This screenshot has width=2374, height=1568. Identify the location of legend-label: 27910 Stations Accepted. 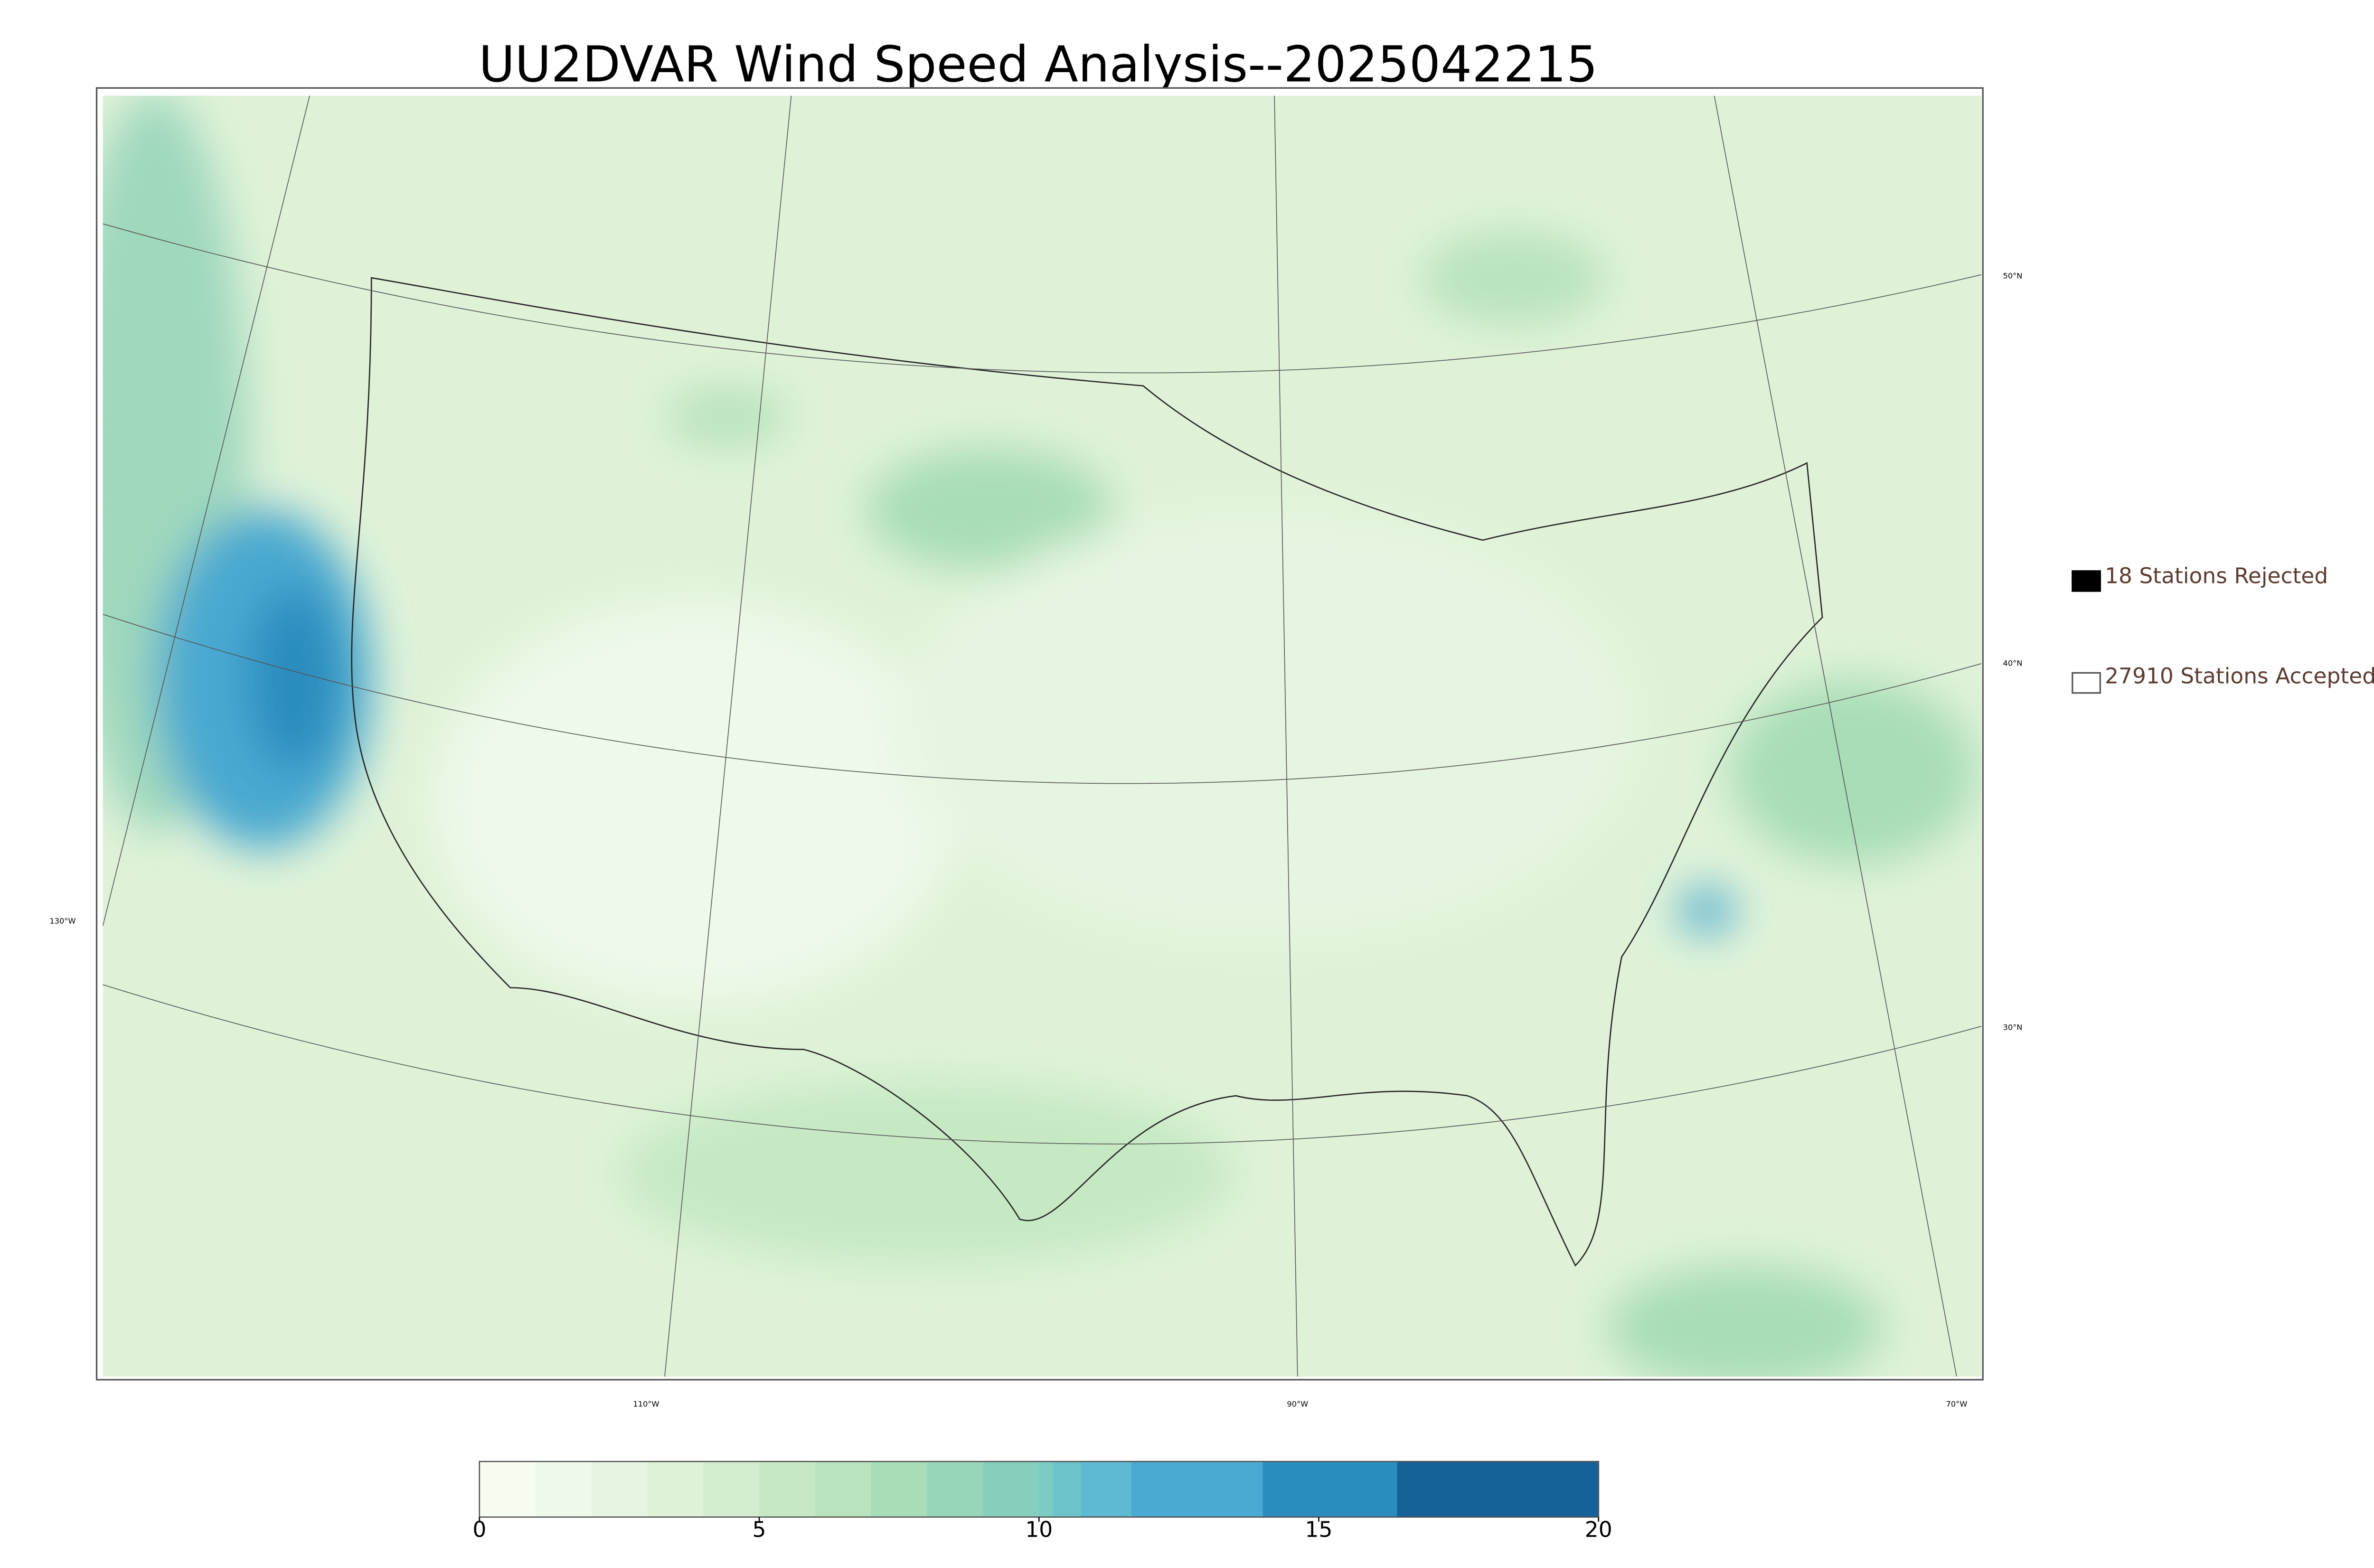
(2239, 676).